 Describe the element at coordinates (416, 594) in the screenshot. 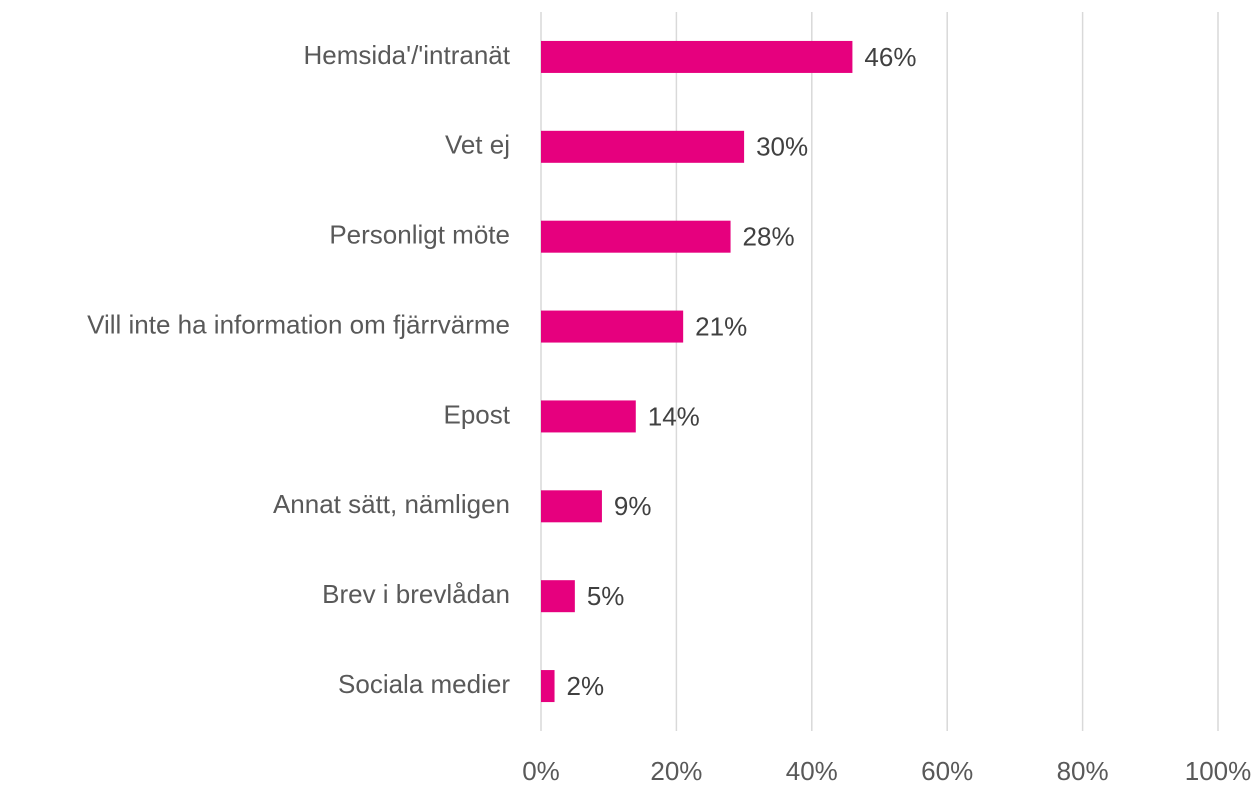

I see `y-tick-label: Brev i brevlådan` at that location.